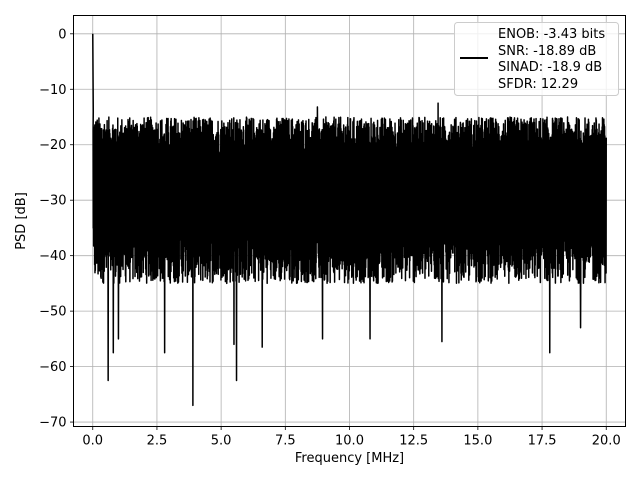 The width and height of the screenshot is (640, 480). What do you see at coordinates (349, 441) in the screenshot?
I see `x-tick-label: 10.0` at bounding box center [349, 441].